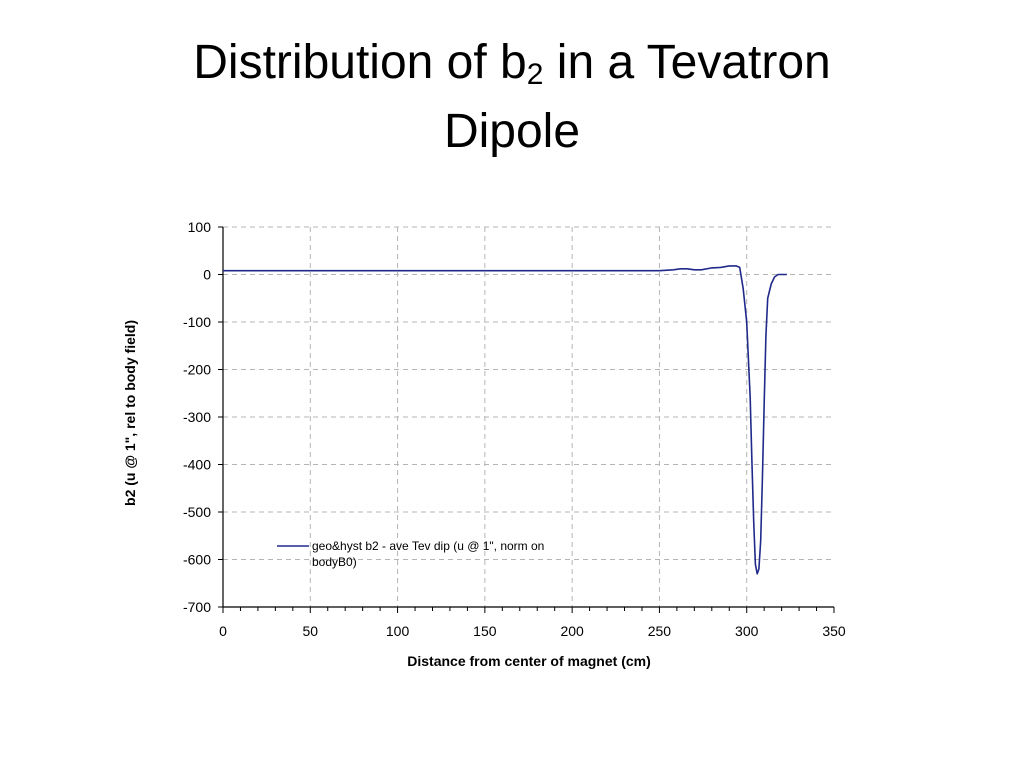 This screenshot has height=768, width=1024. I want to click on y-tick-label: -700, so click(197, 607).